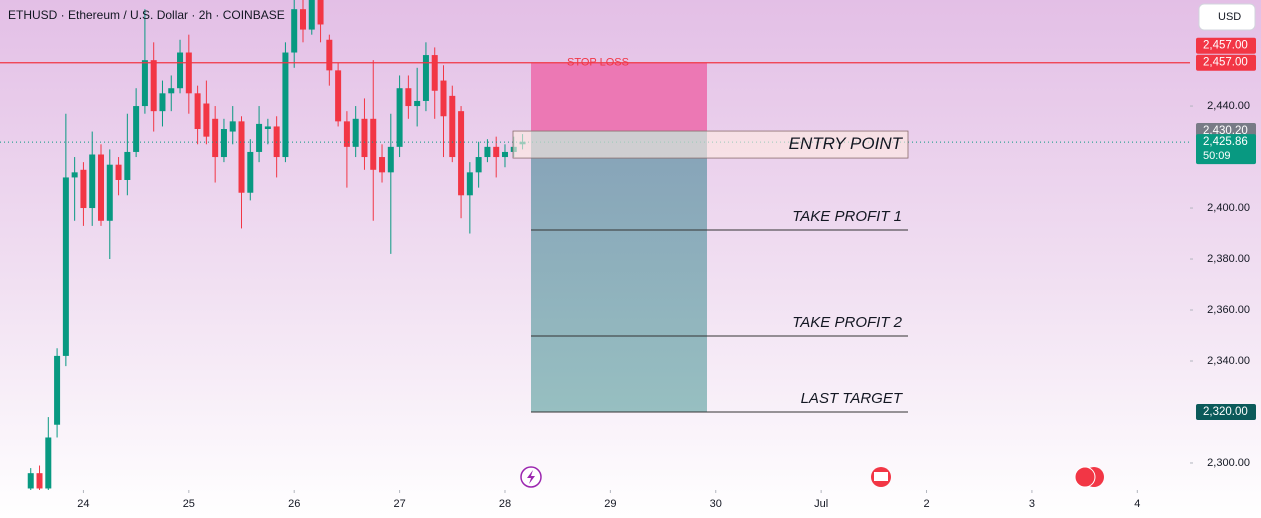 This screenshot has height=518, width=1261. I want to click on x-tick-label: 4, so click(1137, 504).